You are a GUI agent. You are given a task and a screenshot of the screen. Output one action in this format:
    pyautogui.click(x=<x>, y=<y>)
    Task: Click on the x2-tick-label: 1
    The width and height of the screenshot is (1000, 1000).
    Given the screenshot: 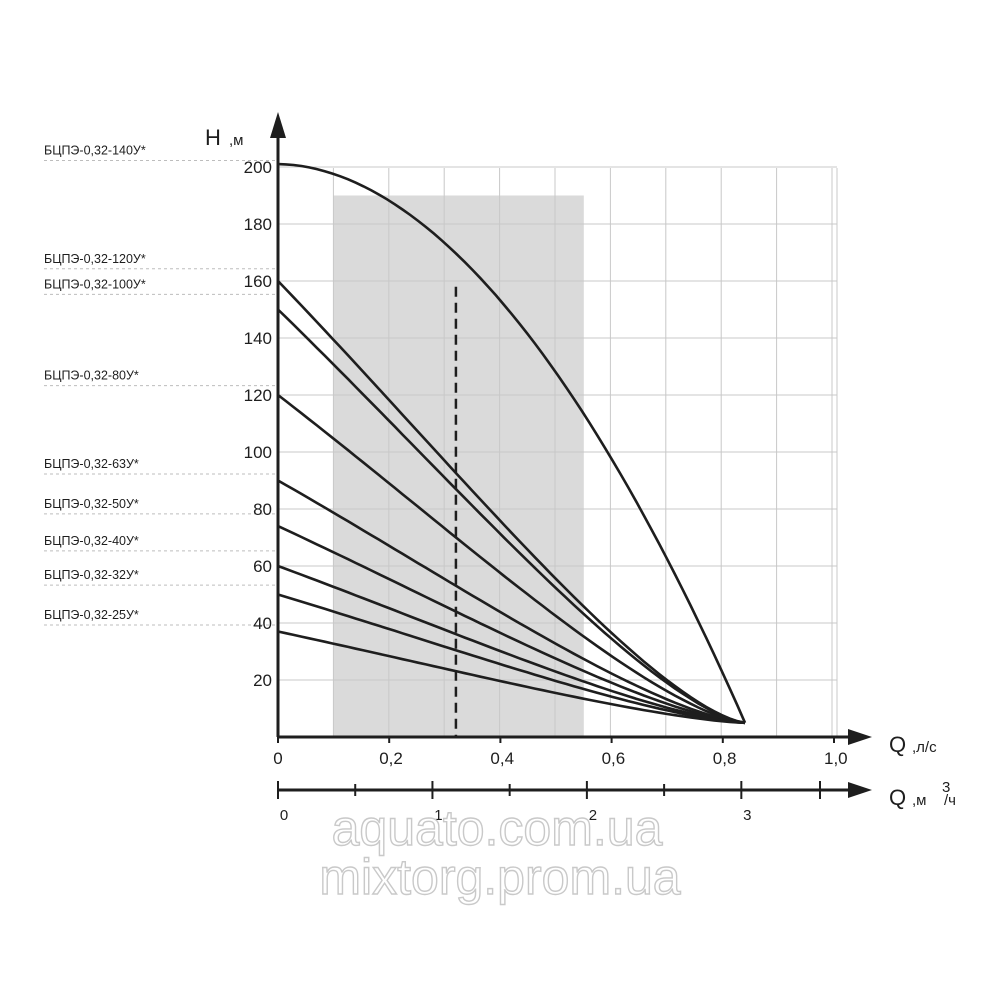 What is the action you would take?
    pyautogui.click(x=438, y=815)
    